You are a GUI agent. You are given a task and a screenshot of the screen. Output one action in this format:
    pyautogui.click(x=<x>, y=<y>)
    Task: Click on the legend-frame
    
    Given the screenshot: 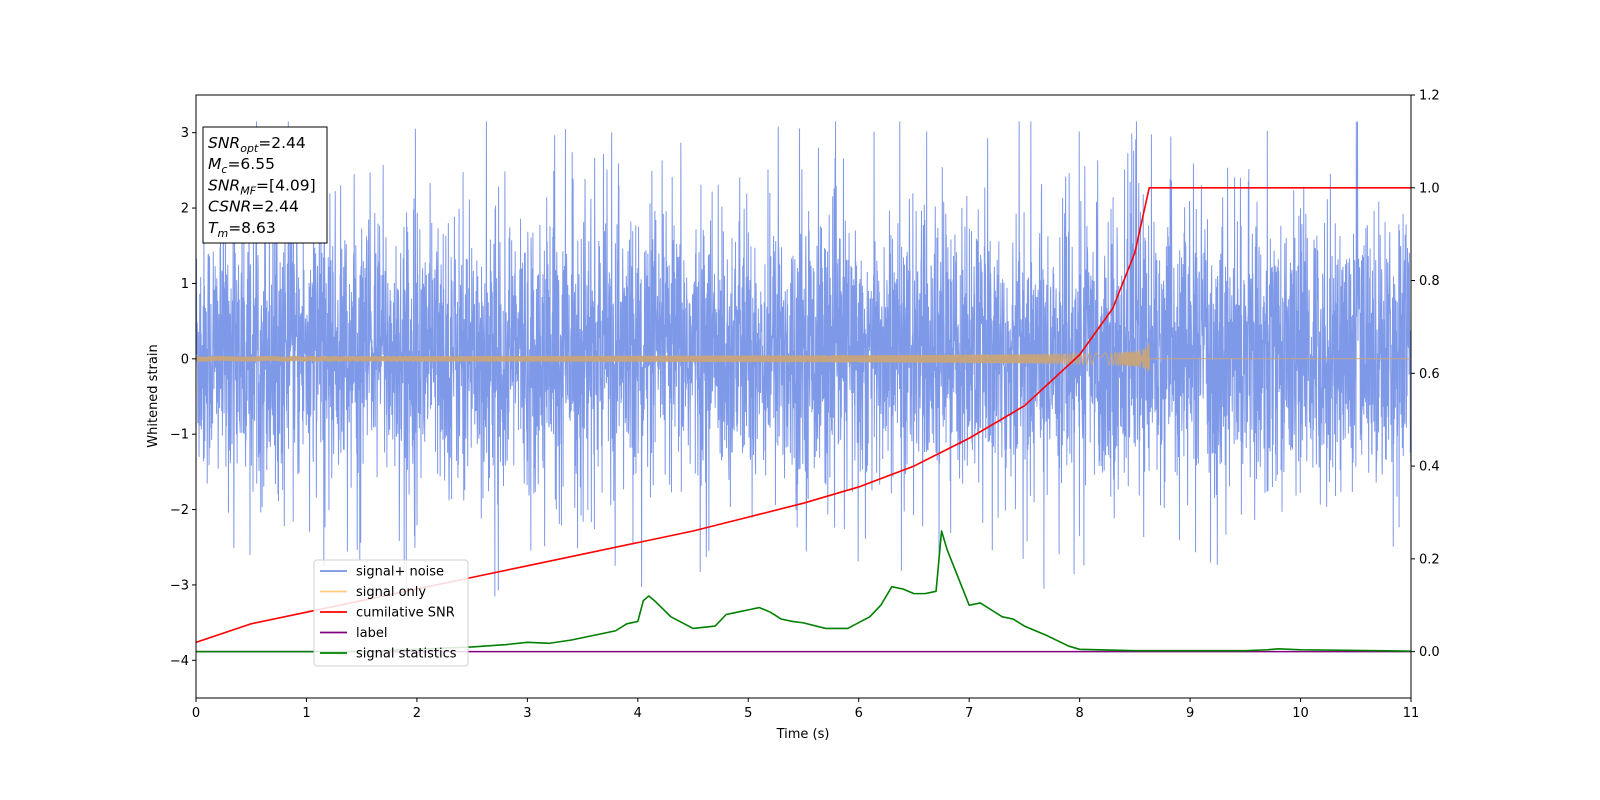 What is the action you would take?
    pyautogui.click(x=391, y=613)
    